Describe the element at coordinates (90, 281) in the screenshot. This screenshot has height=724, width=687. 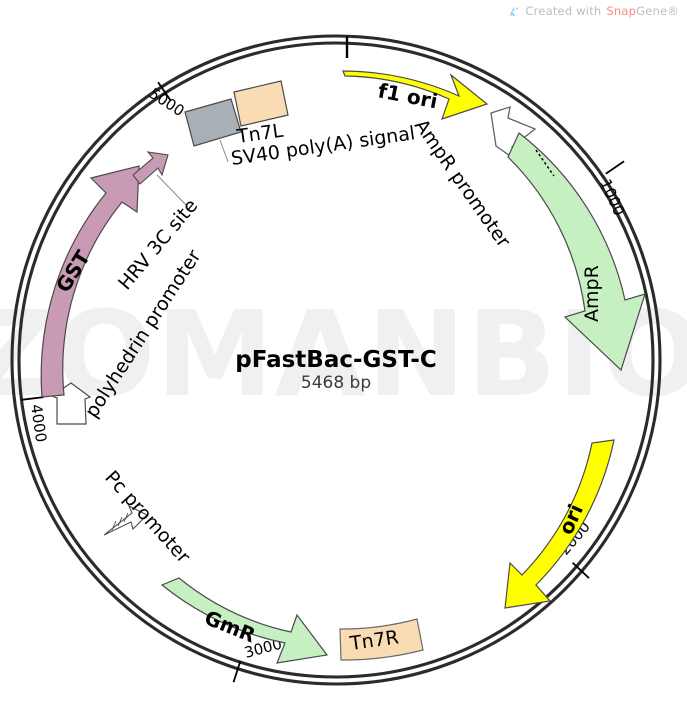
I see `gst-arrow-shape` at that location.